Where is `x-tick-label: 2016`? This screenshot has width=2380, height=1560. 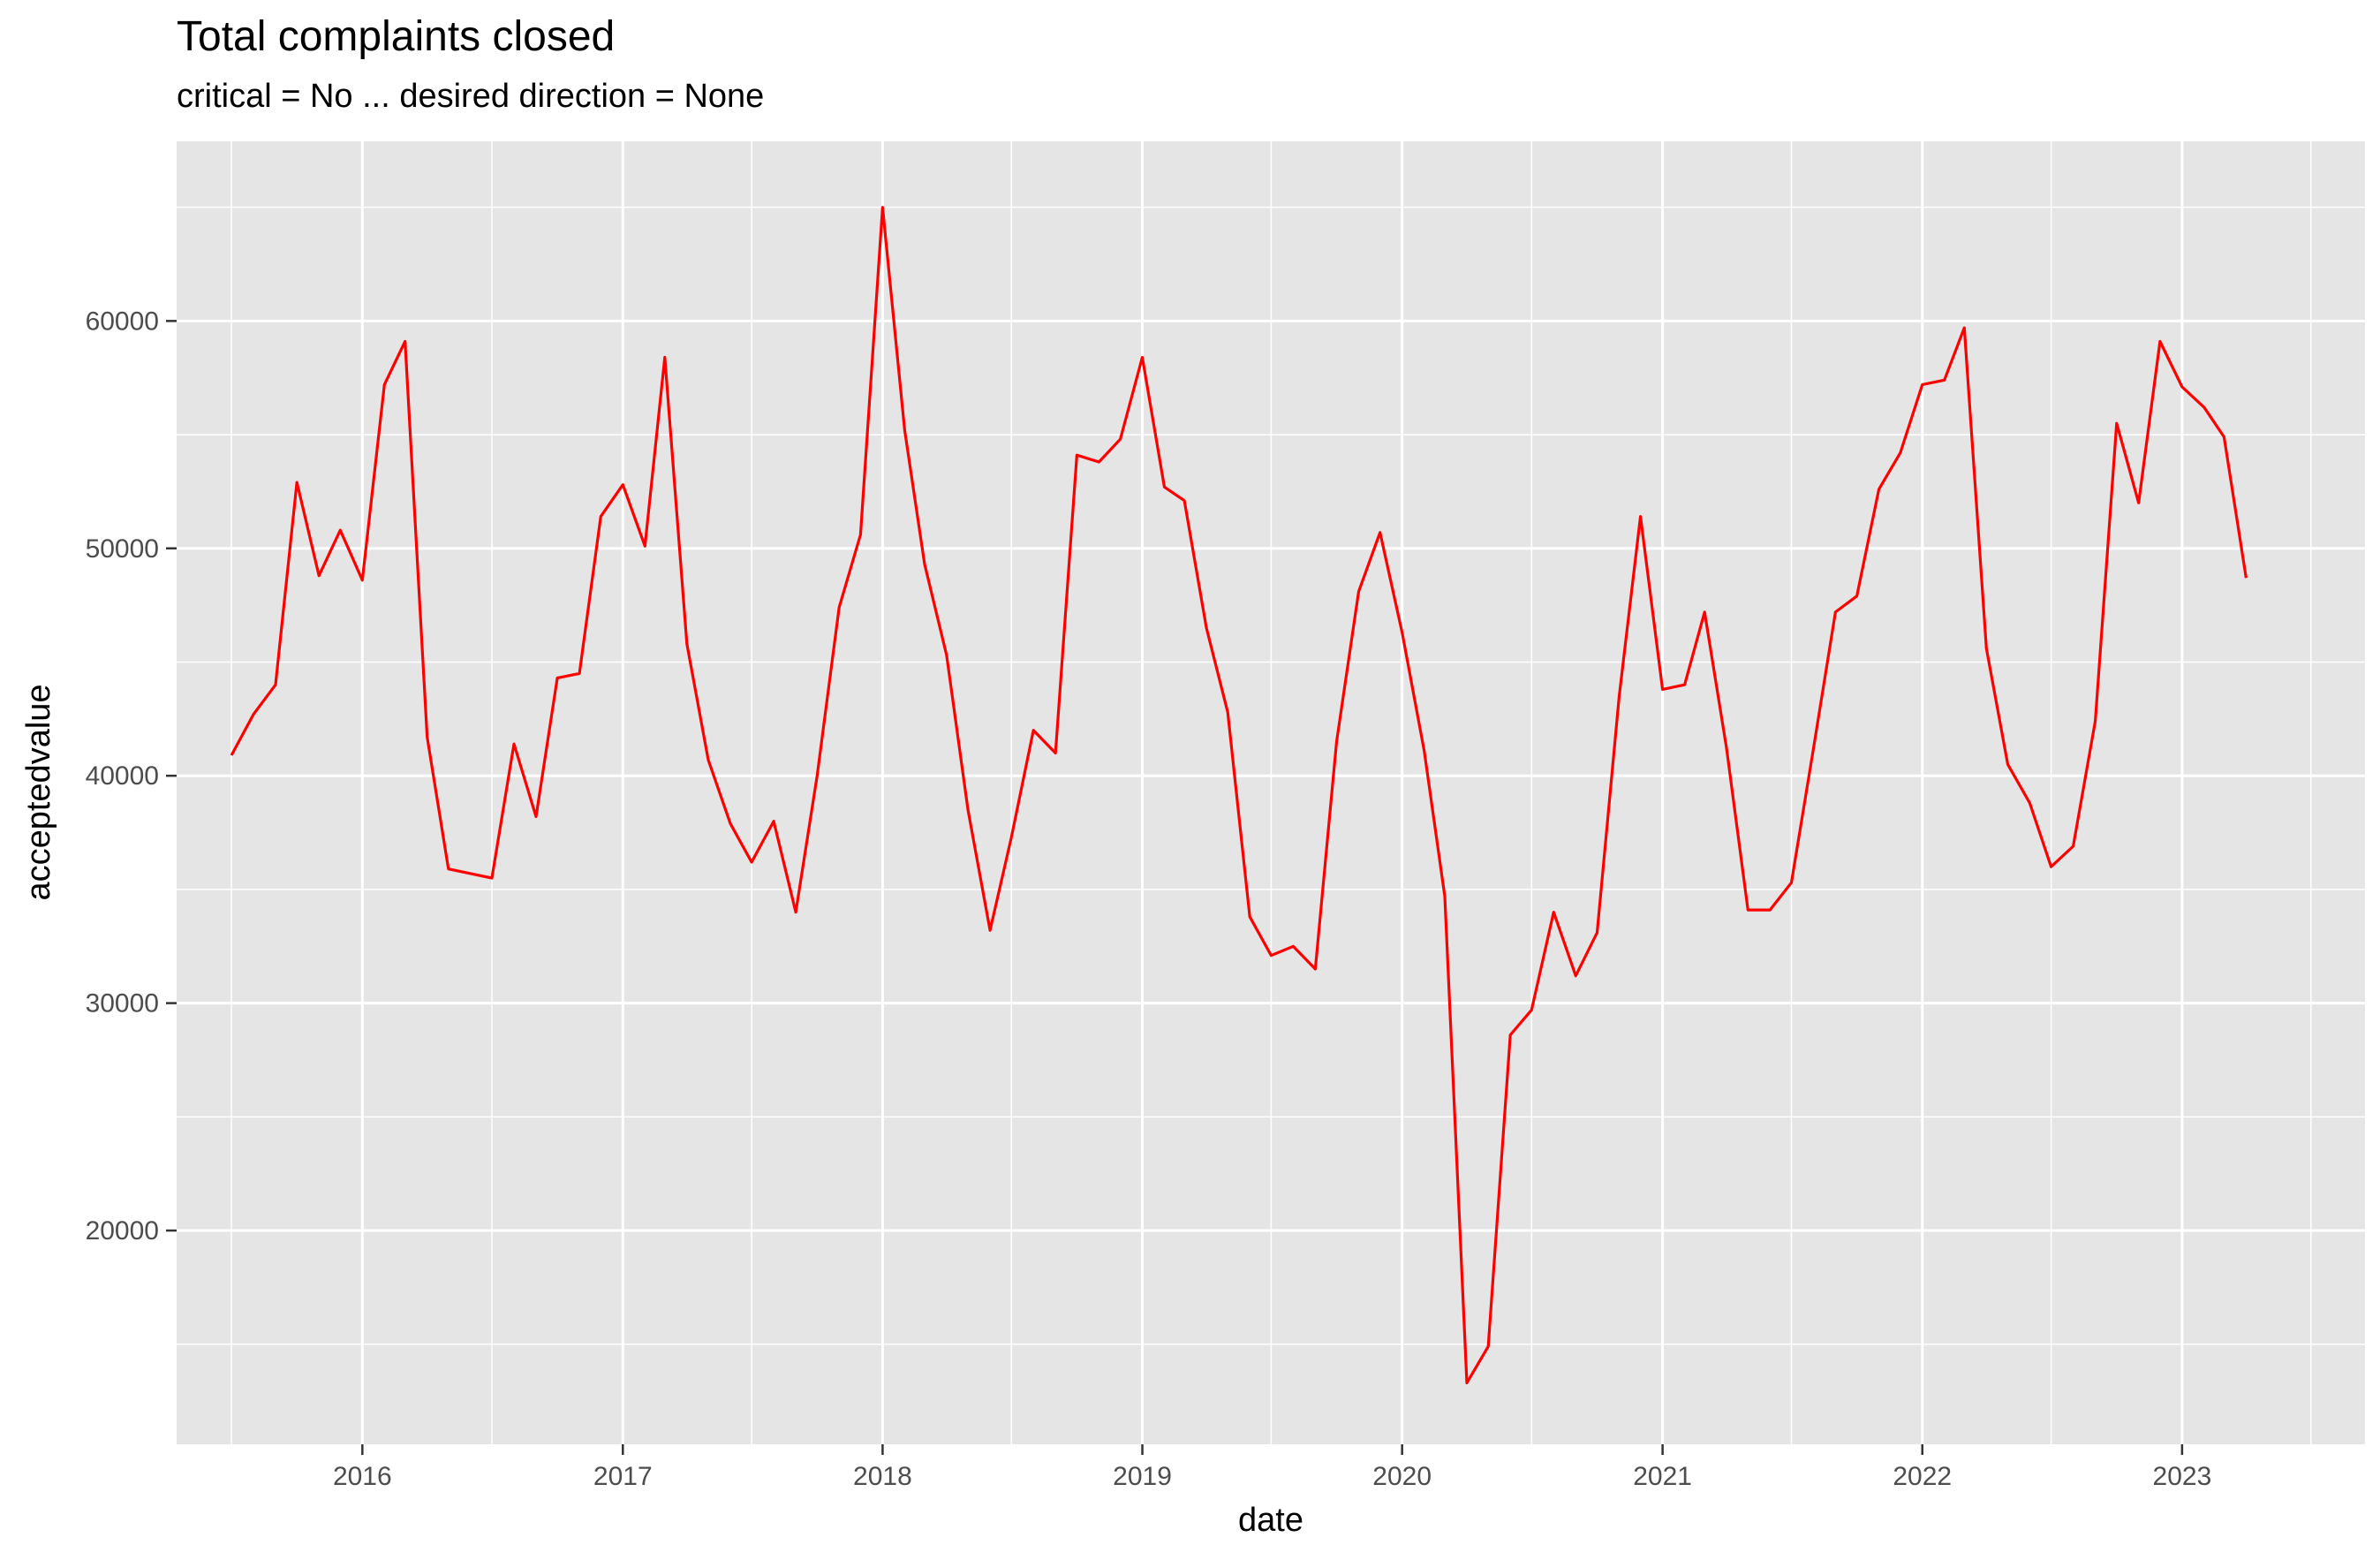 x-tick-label: 2016 is located at coordinates (362, 1476).